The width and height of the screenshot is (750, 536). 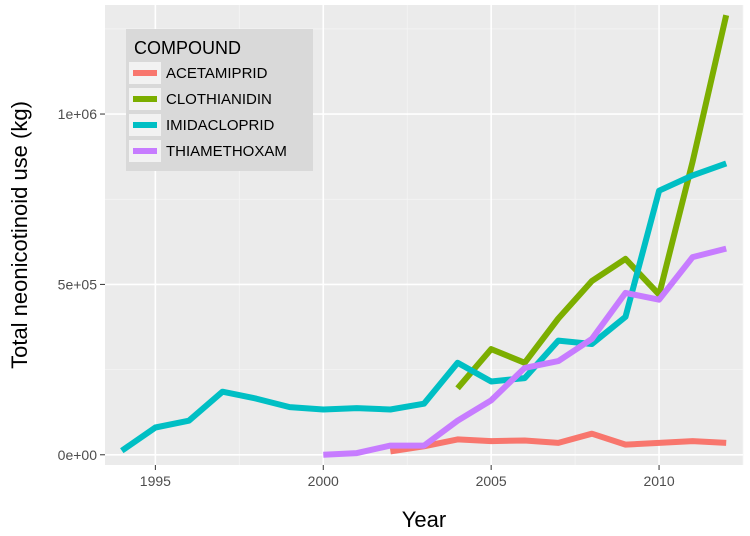 What do you see at coordinates (19, 235) in the screenshot?
I see `y-axis-title: Total neonicotinoid use (kg)` at bounding box center [19, 235].